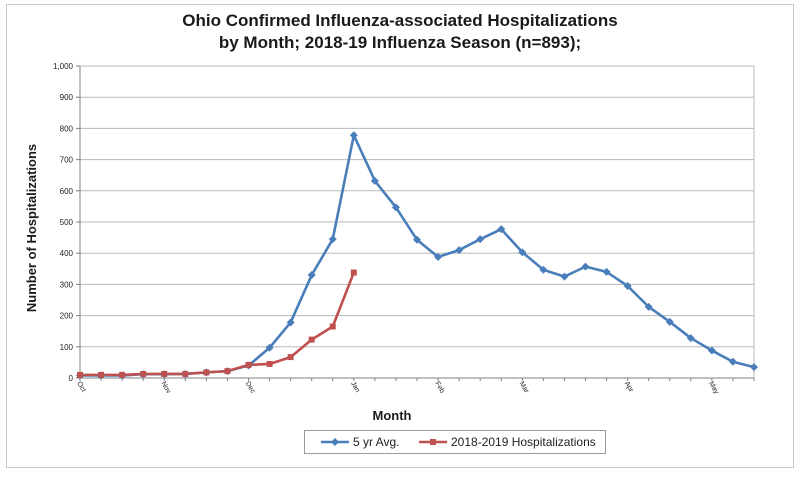  What do you see at coordinates (713, 388) in the screenshot?
I see `x-tick-label: May` at bounding box center [713, 388].